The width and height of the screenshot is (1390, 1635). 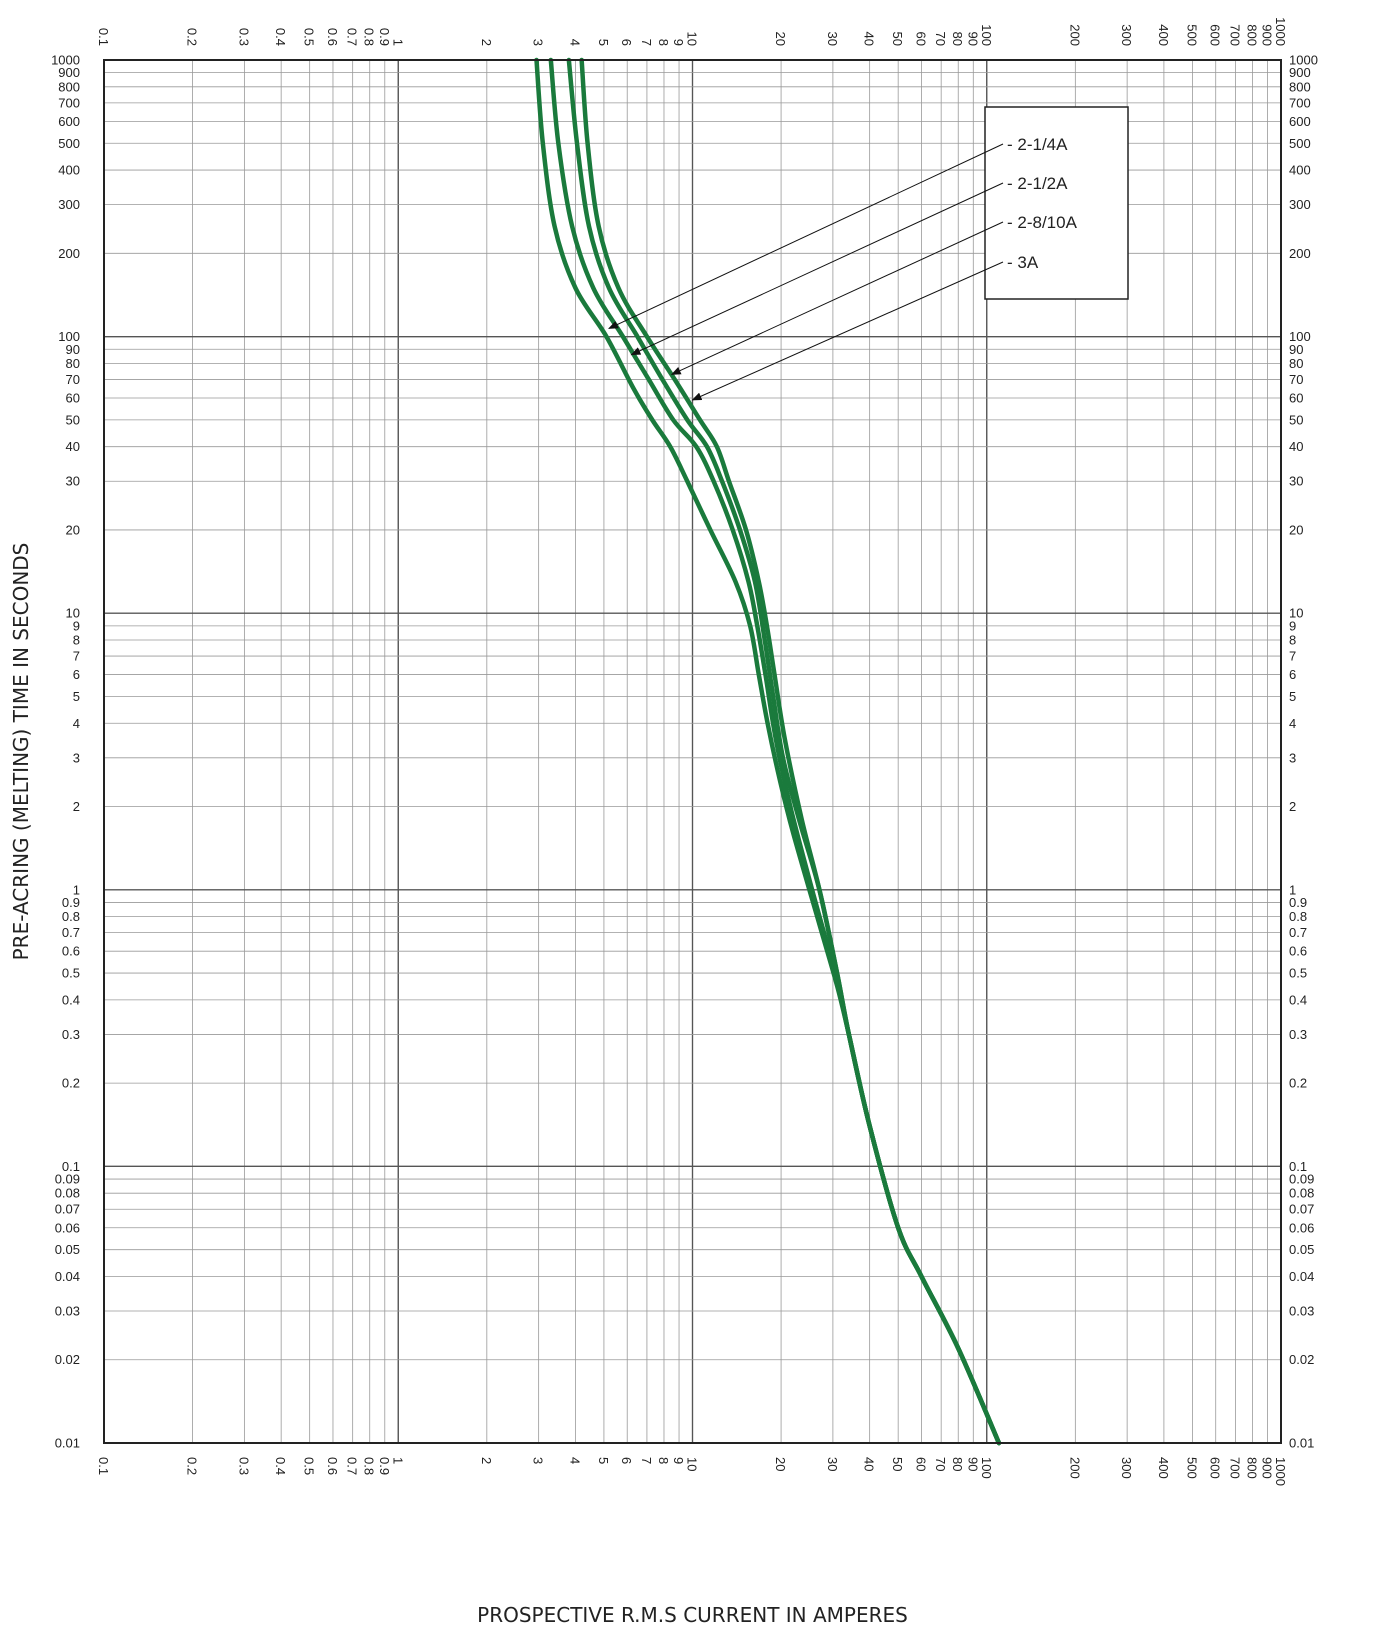 What do you see at coordinates (920, 1464) in the screenshot?
I see `x-tick-label: 60` at bounding box center [920, 1464].